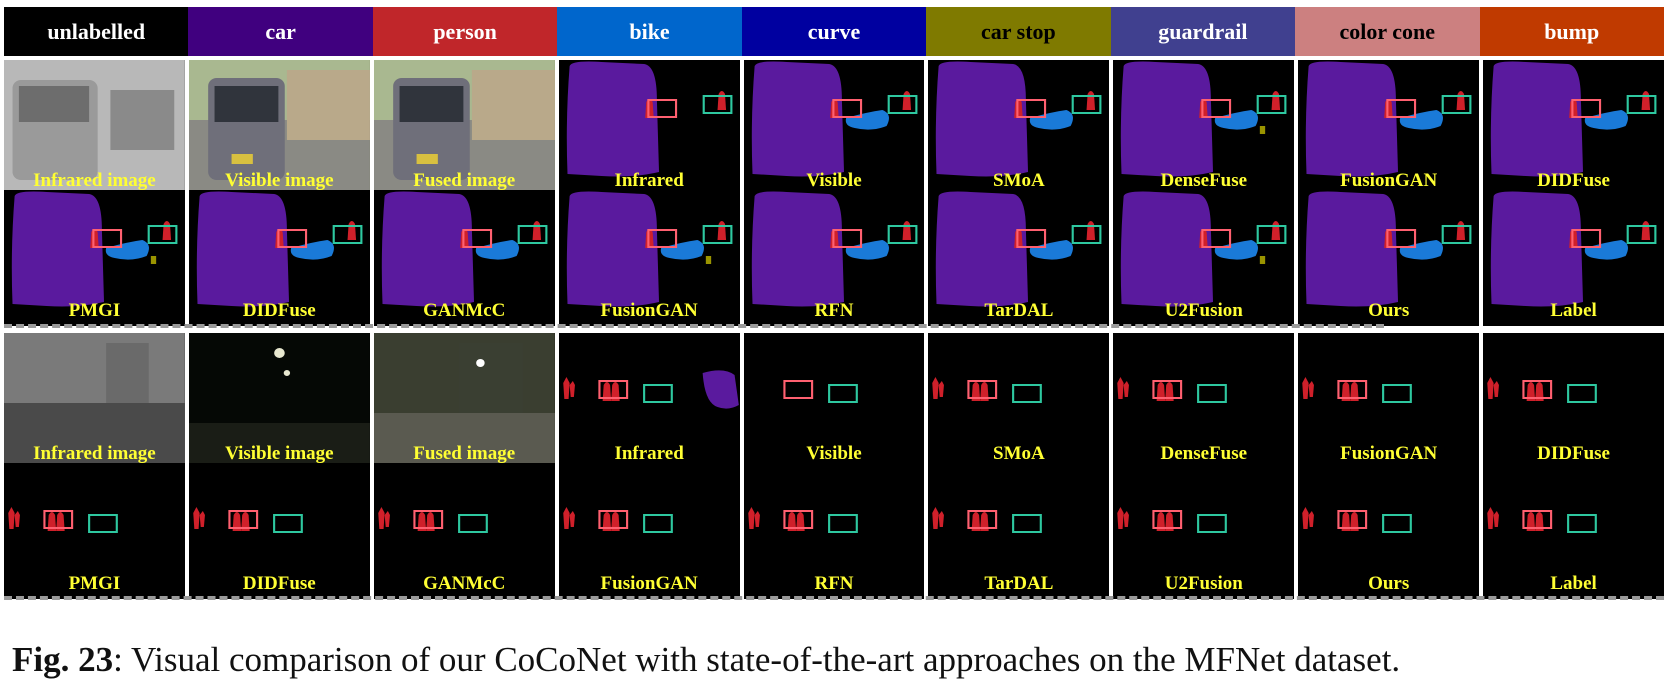  What do you see at coordinates (1571, 31) in the screenshot?
I see `legend-bump: bump` at bounding box center [1571, 31].